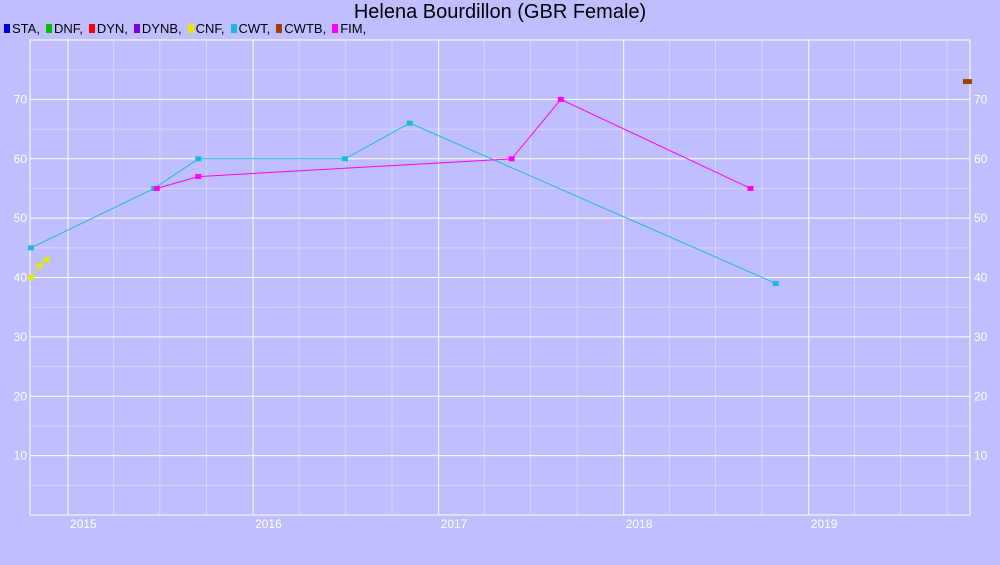 This screenshot has width=1000, height=565. Describe the element at coordinates (83, 524) in the screenshot. I see `x-tick-label: 2015` at that location.